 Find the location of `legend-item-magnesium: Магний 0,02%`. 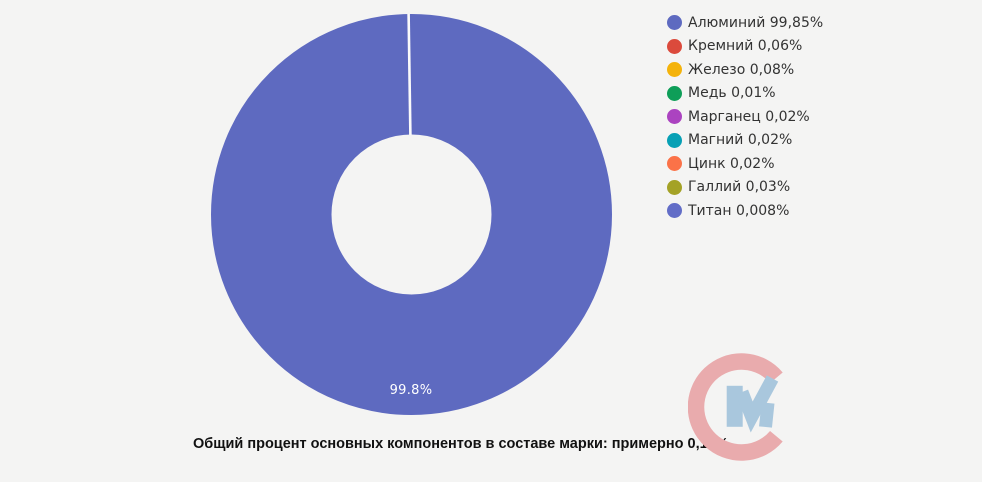

legend-item-magnesium: Магний 0,02% is located at coordinates (745, 141).